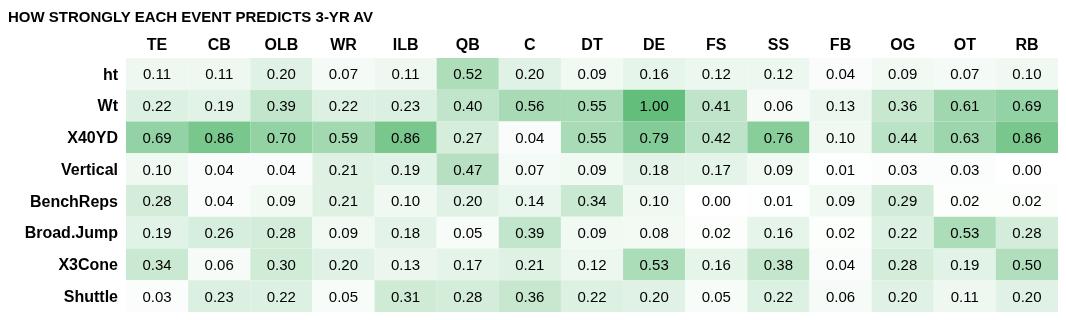 This screenshot has width=1066, height=320. Describe the element at coordinates (157, 264) in the screenshot. I see `data-label: 0.34` at that location.